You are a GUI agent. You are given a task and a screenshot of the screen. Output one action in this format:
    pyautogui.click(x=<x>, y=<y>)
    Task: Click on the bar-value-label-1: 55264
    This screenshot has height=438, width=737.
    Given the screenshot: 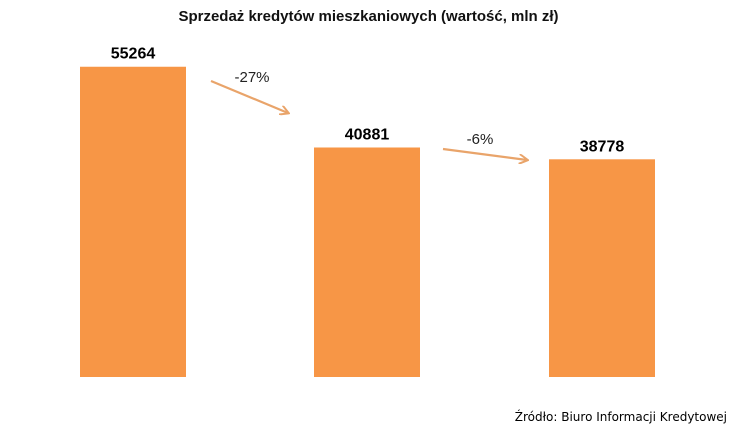 What is the action you would take?
    pyautogui.click(x=133, y=54)
    